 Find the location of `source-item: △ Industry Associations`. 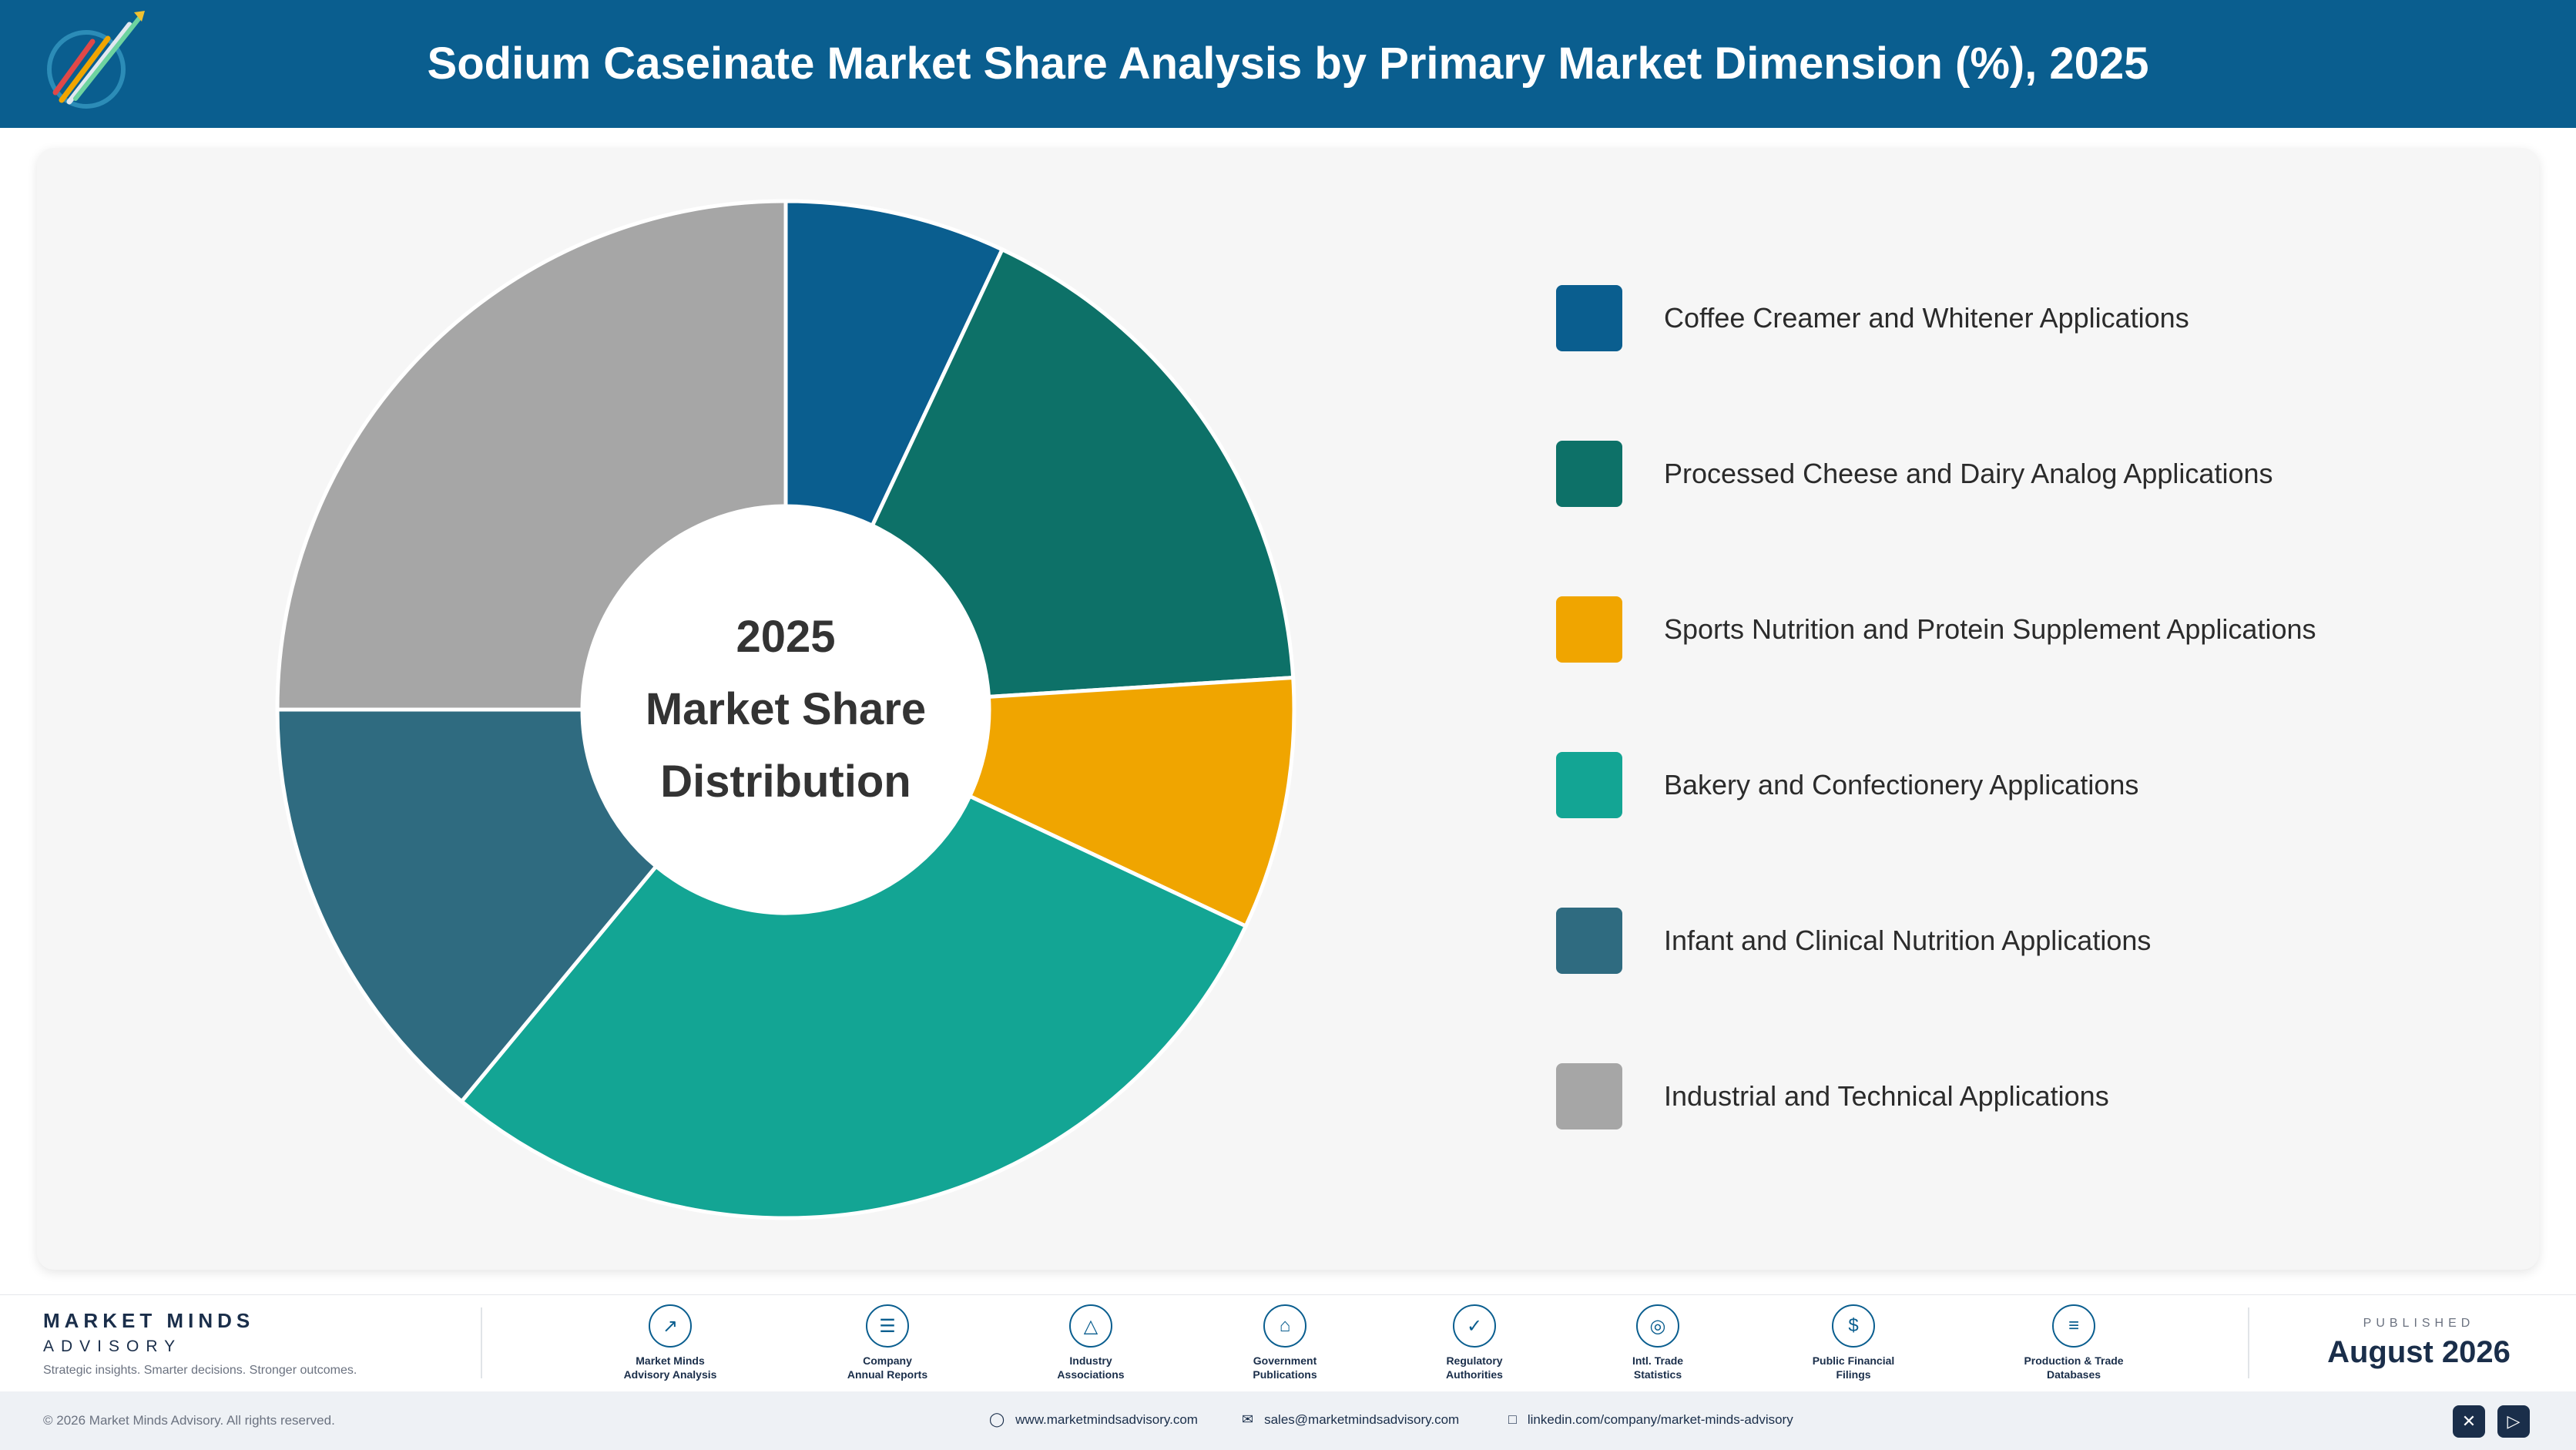

source-item: △ Industry Associations is located at coordinates (1091, 1342).